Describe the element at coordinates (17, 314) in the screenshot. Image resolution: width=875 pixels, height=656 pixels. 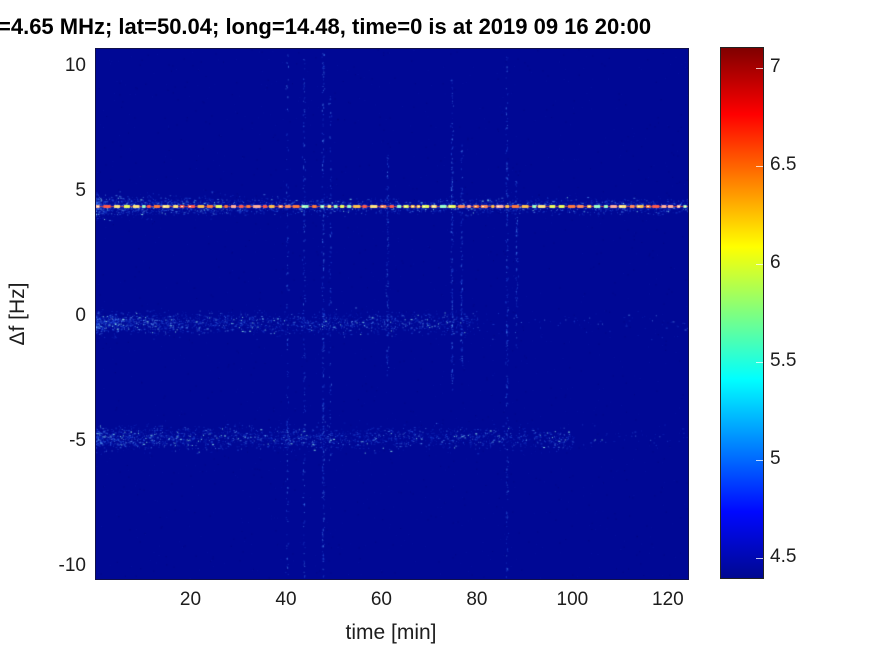
I see `y-axis-label: Δf [Hz]` at that location.